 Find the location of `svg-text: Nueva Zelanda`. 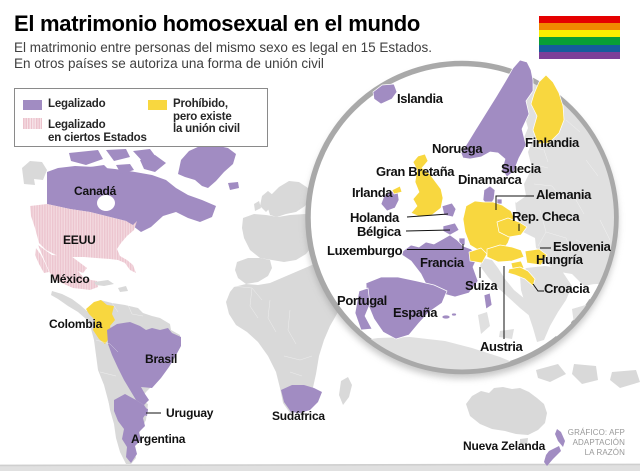

svg-text: Nueva Zelanda is located at coordinates (504, 446).